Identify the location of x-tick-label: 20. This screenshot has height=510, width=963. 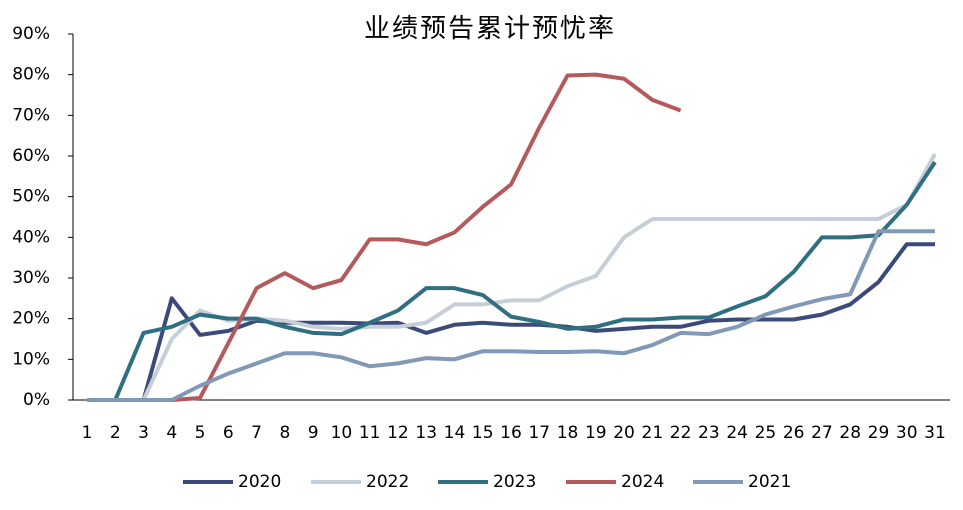
(624, 433).